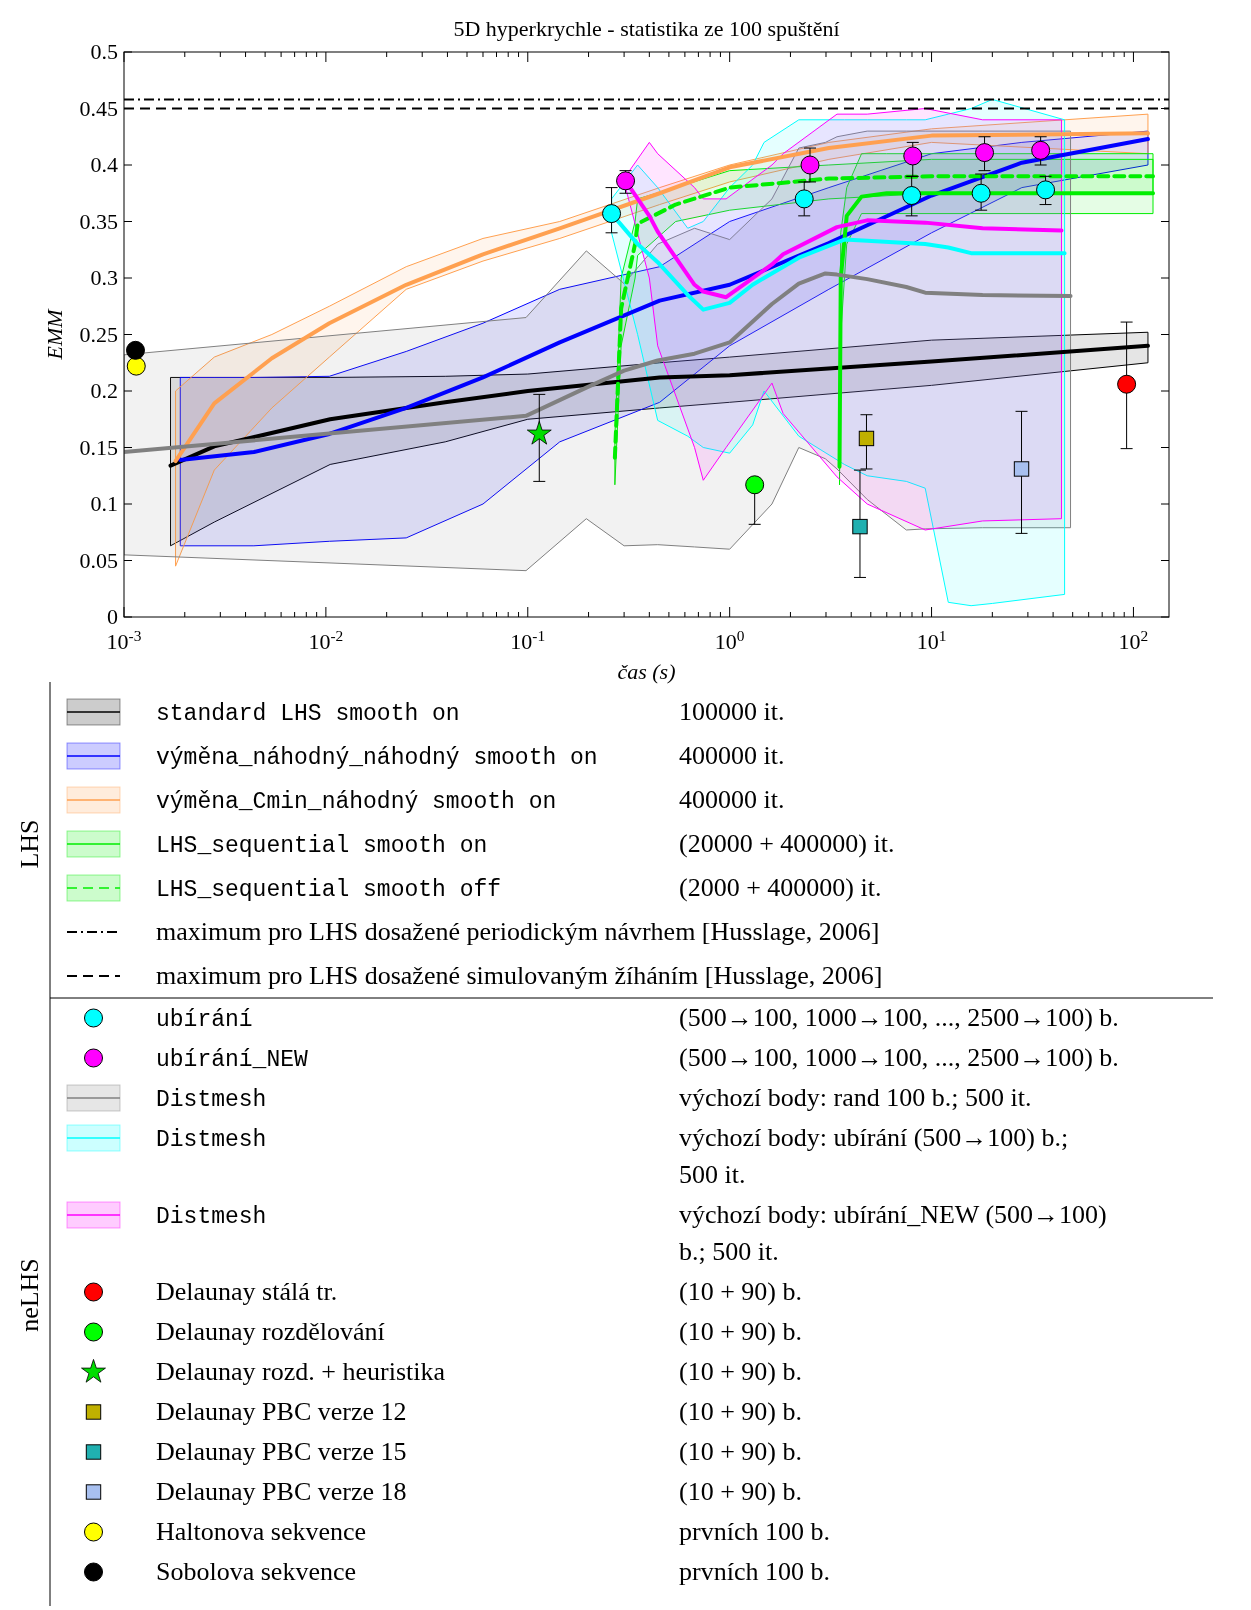 Image resolution: width=1251 pixels, height=1610 pixels. What do you see at coordinates (232, 1060) in the screenshot?
I see `legend-label: ubírání_NEW` at bounding box center [232, 1060].